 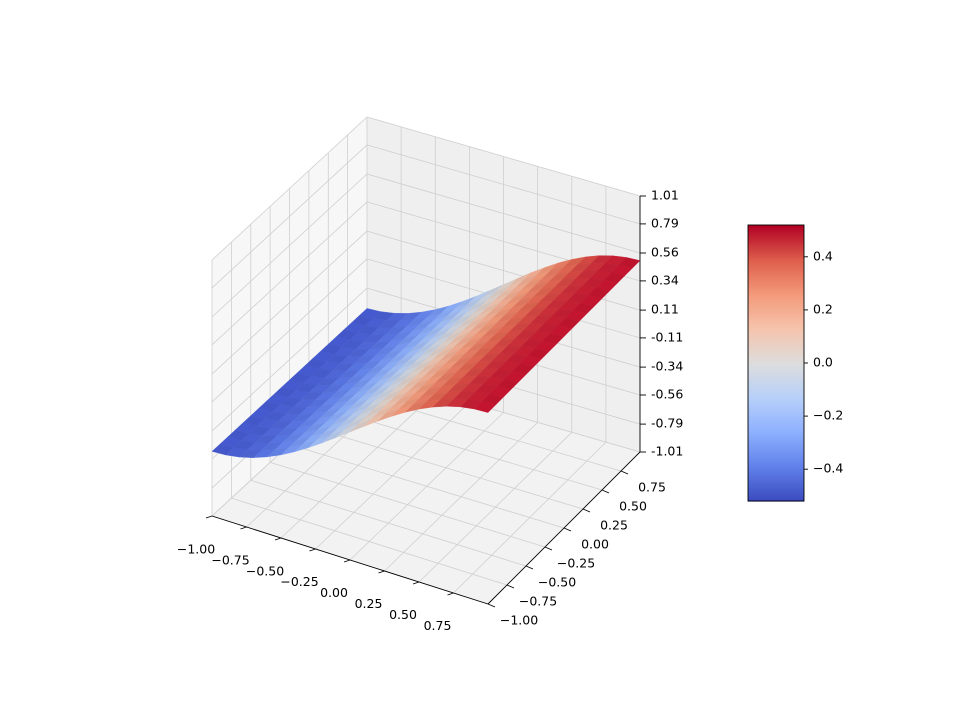 What do you see at coordinates (503, 184) in the screenshot?
I see `grid-line-back-z` at bounding box center [503, 184].